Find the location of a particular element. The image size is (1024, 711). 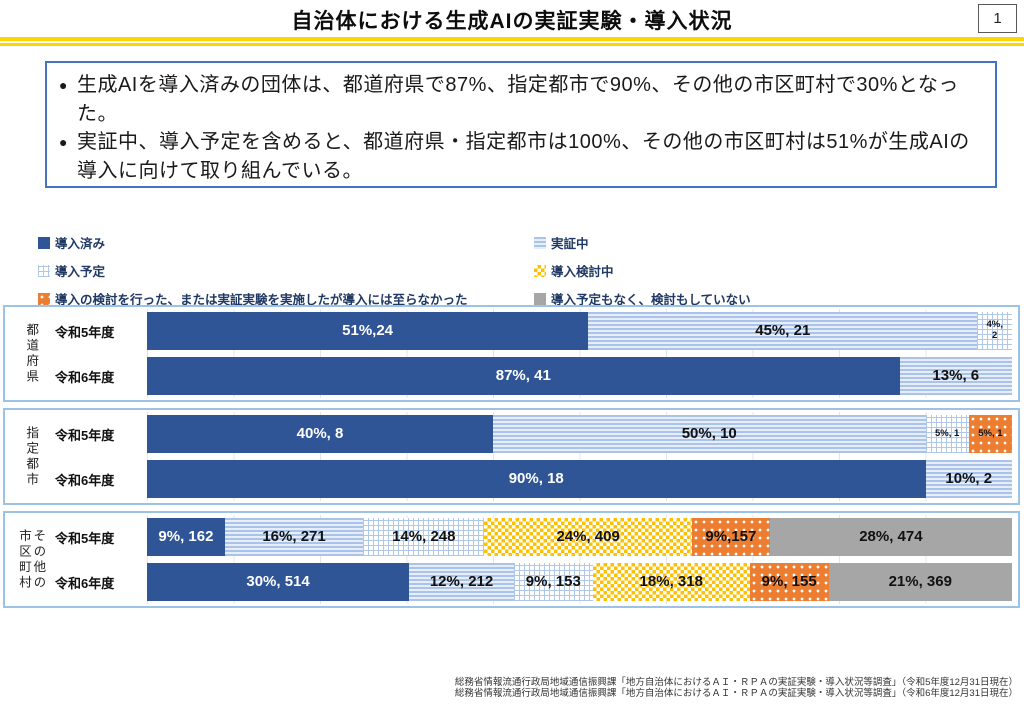

segment-label: 13%, 6 is located at coordinates (956, 376).